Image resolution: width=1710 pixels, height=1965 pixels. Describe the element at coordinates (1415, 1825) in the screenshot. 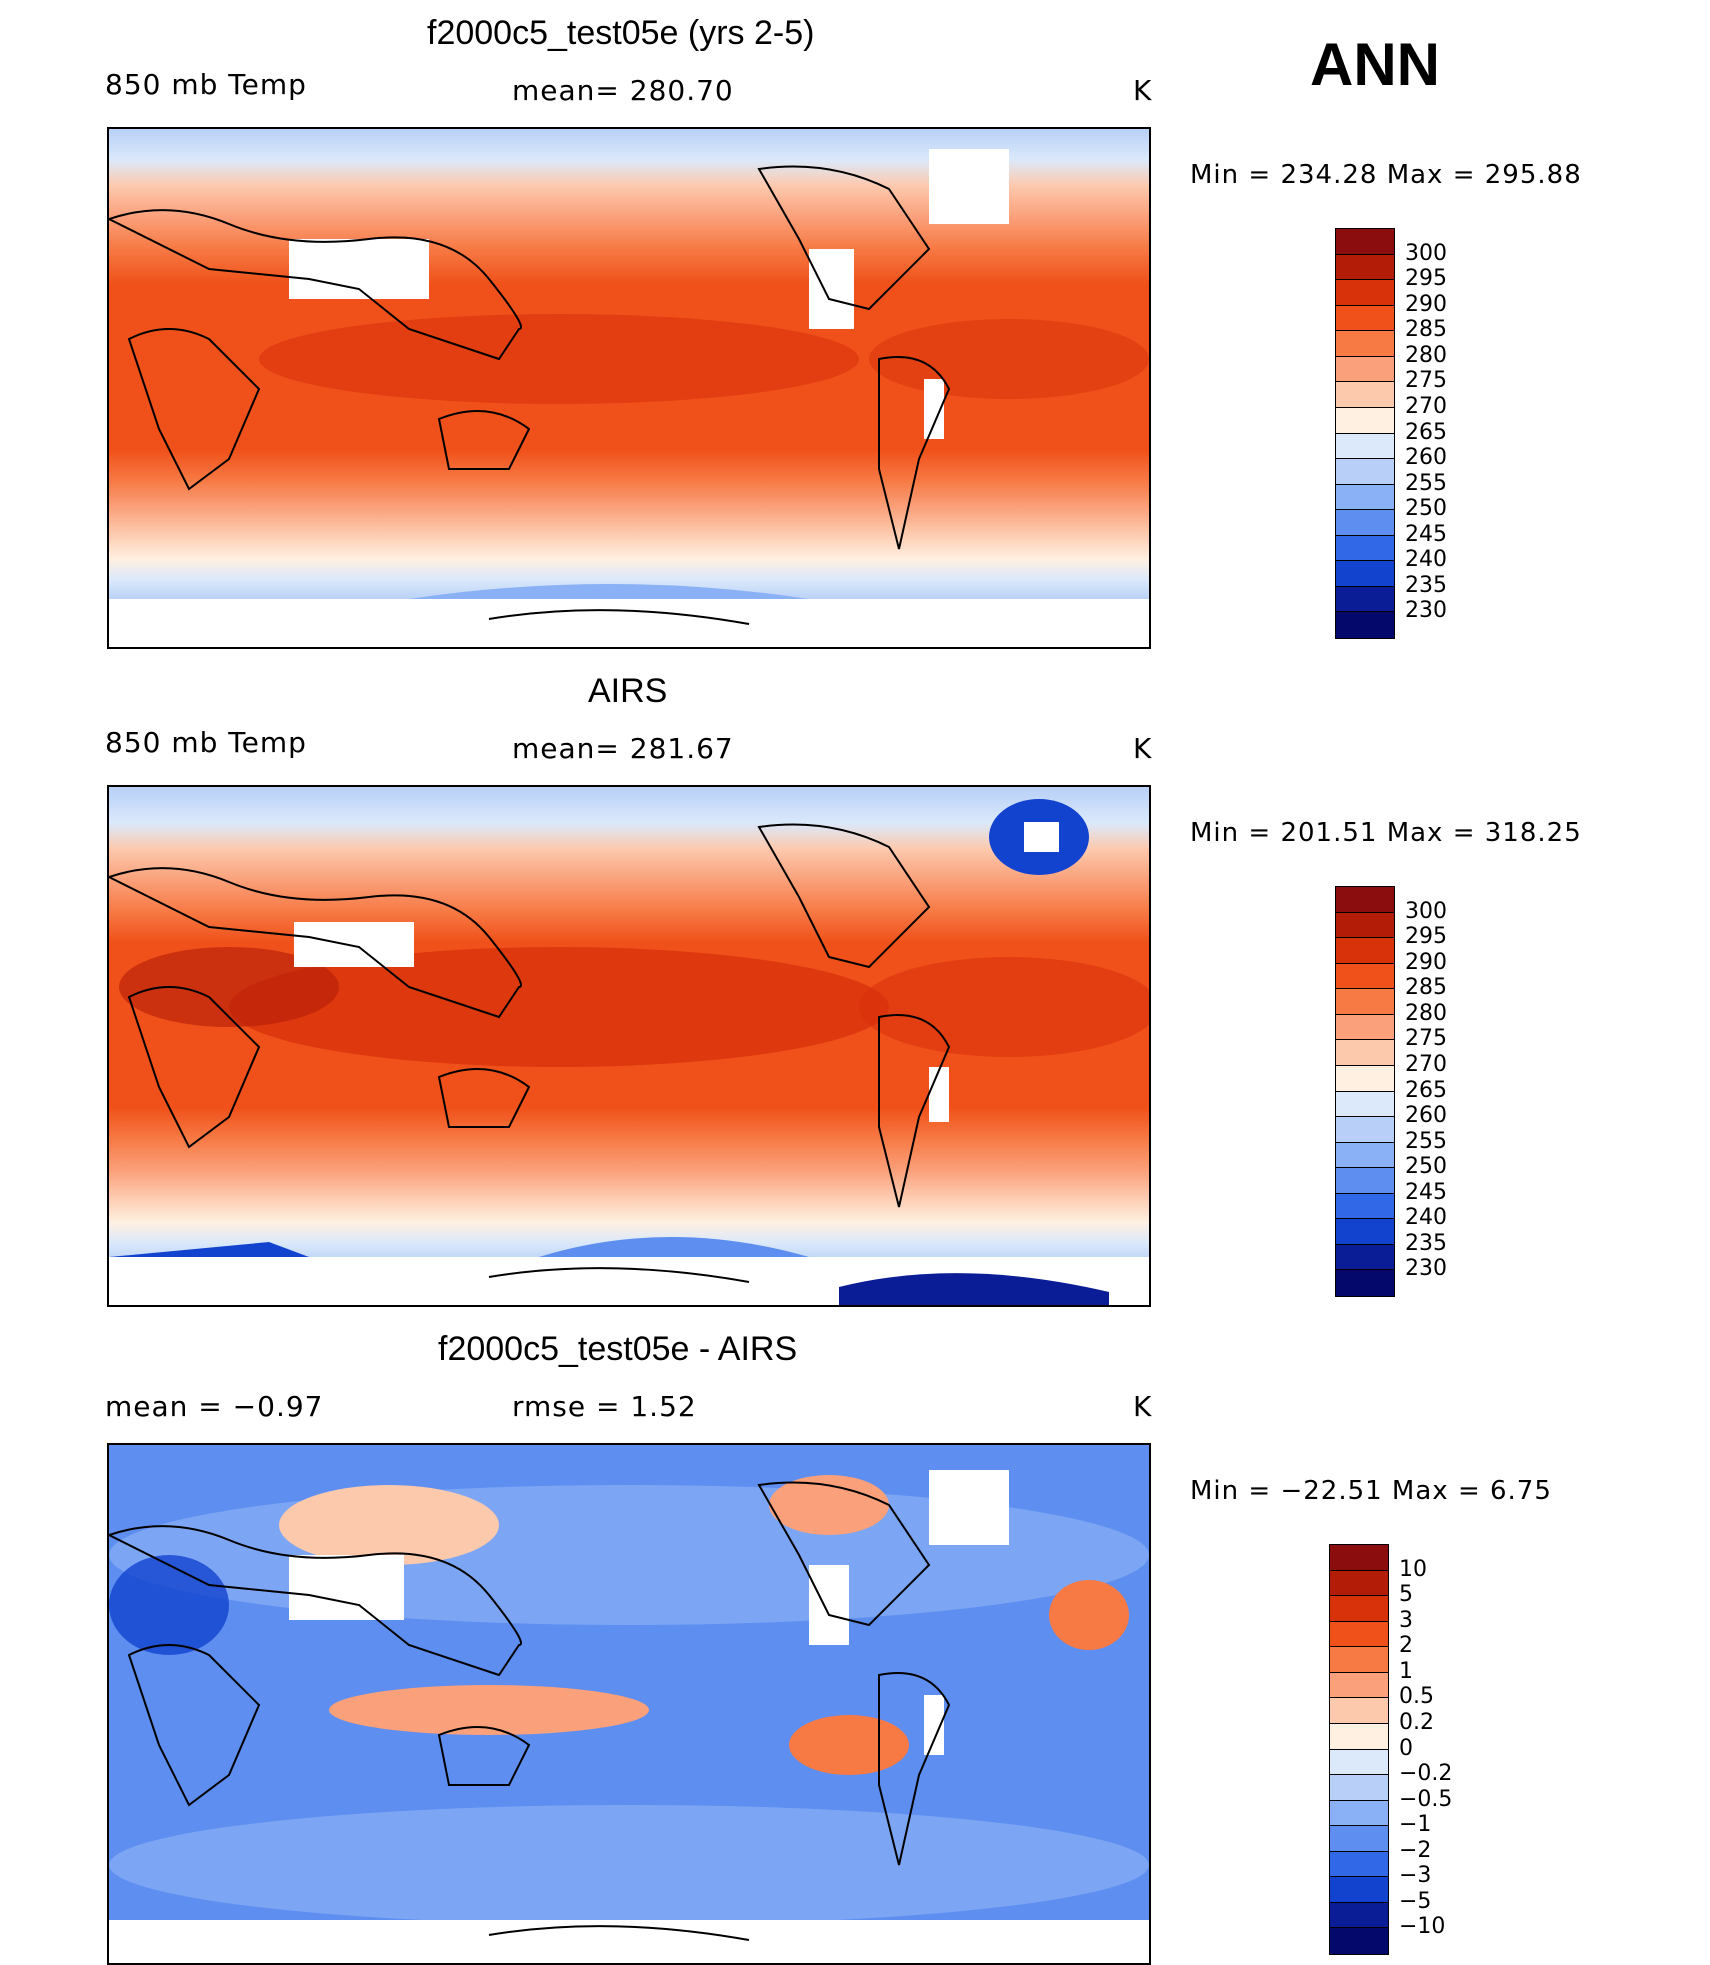

I see `colorbar-tick-label: −1` at that location.